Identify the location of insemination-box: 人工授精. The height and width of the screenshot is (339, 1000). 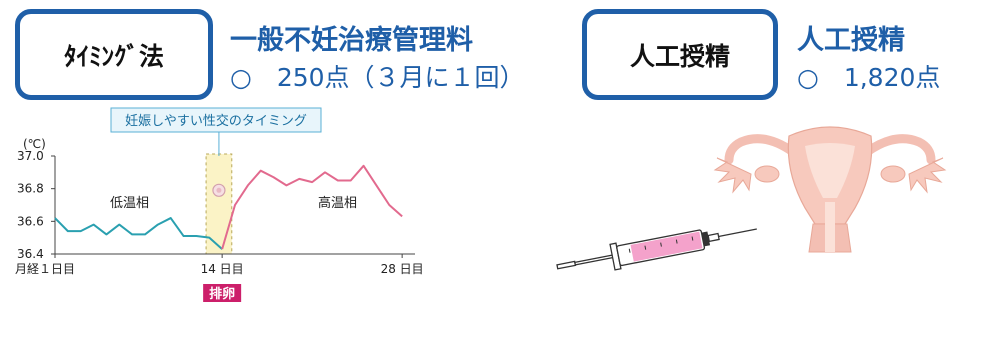
(680, 54).